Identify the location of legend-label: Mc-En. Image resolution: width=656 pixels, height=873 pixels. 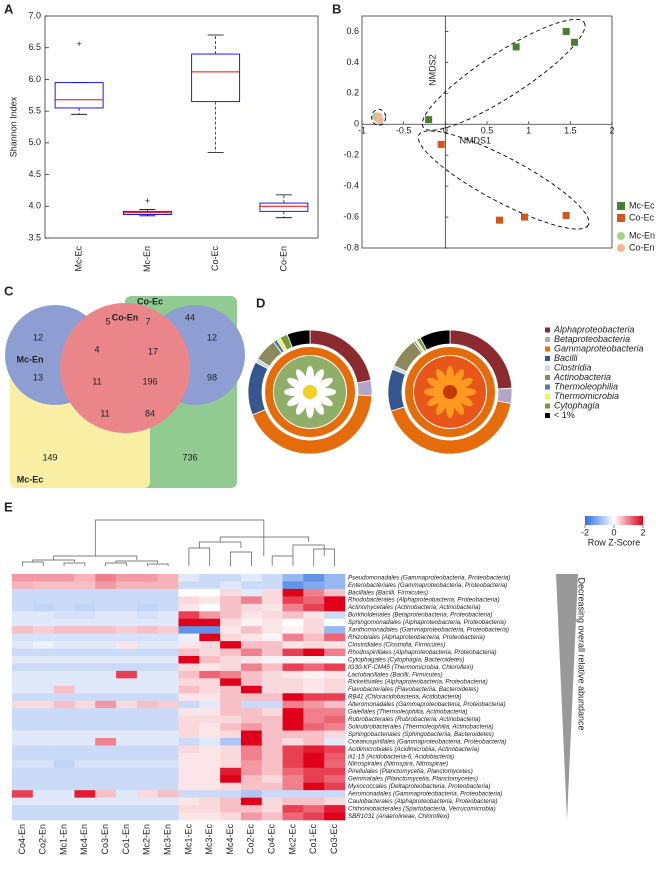
(642, 235).